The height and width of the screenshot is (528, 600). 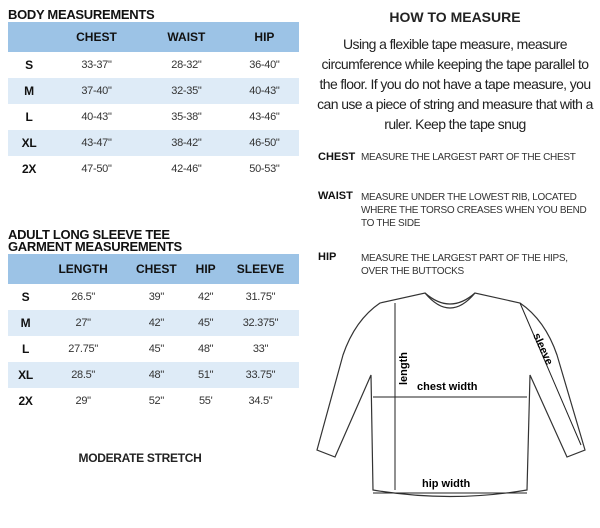 What do you see at coordinates (335, 196) in the screenshot?
I see `term-waist: WAIST` at bounding box center [335, 196].